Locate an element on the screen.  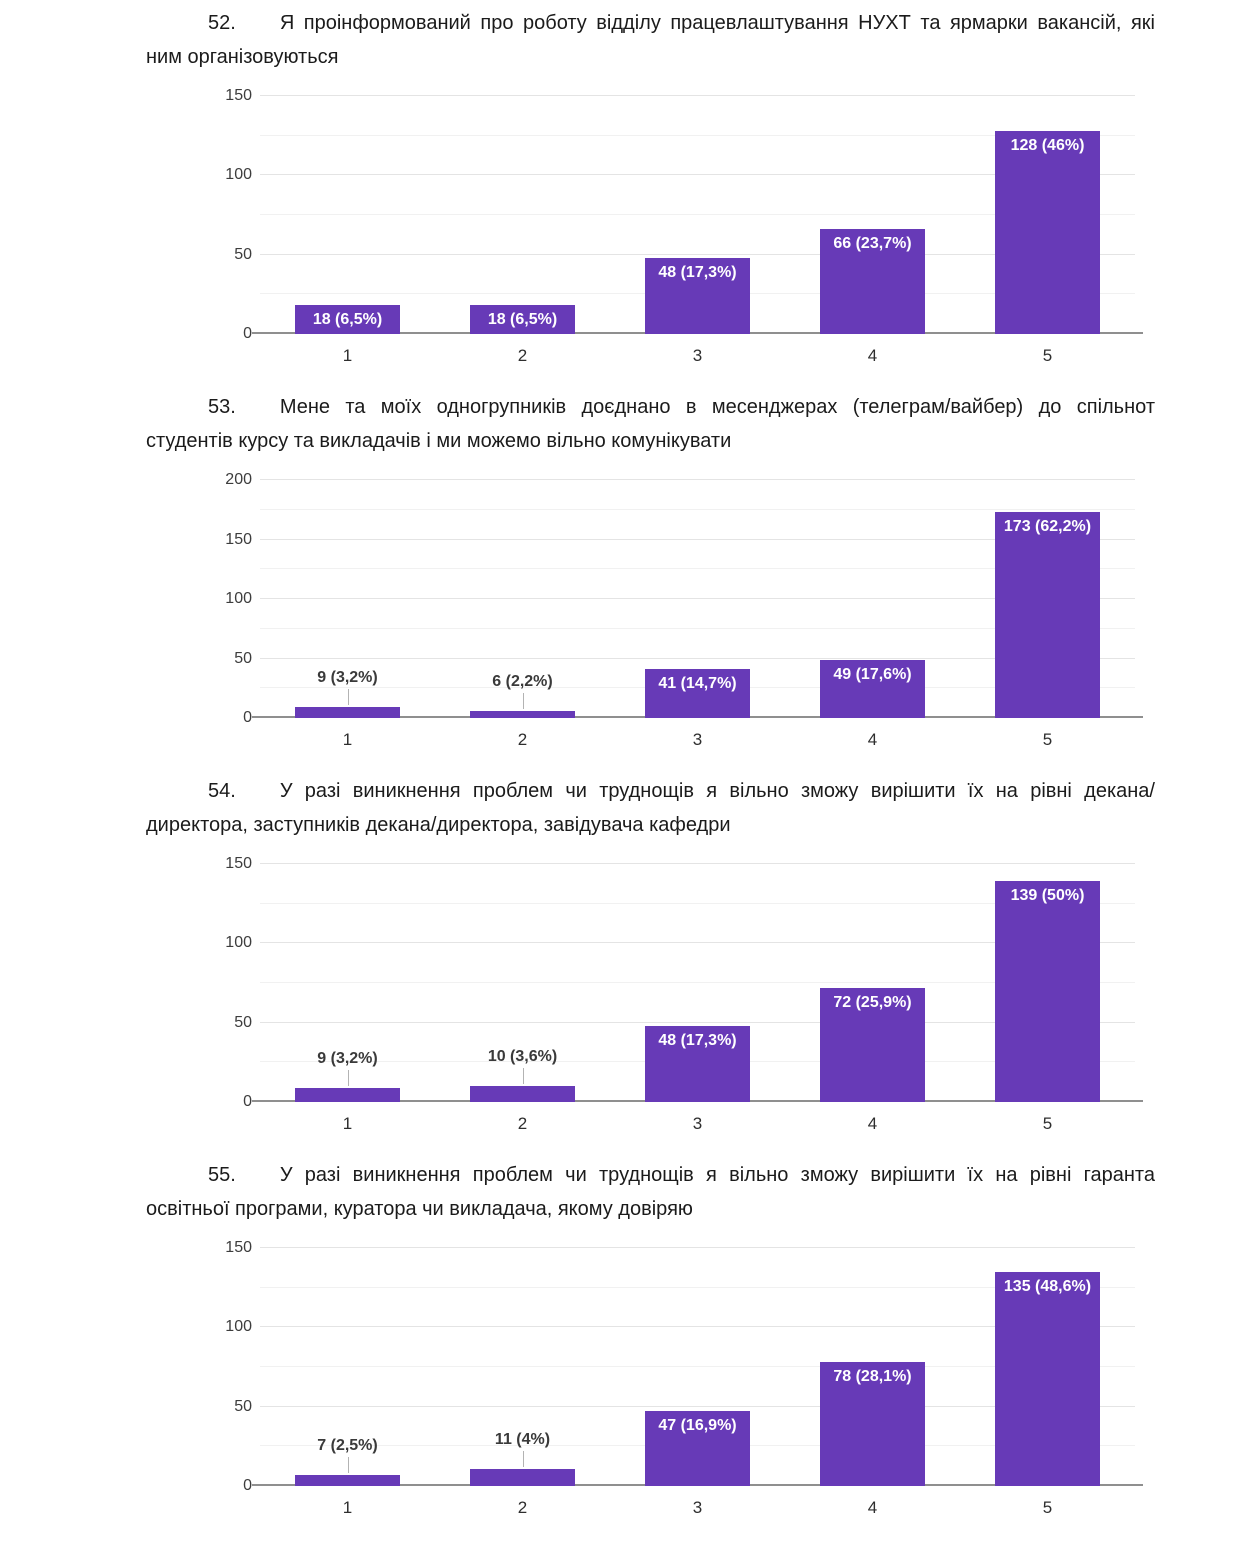
bar-value-label: 47 (16,9%) is located at coordinates (697, 1426).